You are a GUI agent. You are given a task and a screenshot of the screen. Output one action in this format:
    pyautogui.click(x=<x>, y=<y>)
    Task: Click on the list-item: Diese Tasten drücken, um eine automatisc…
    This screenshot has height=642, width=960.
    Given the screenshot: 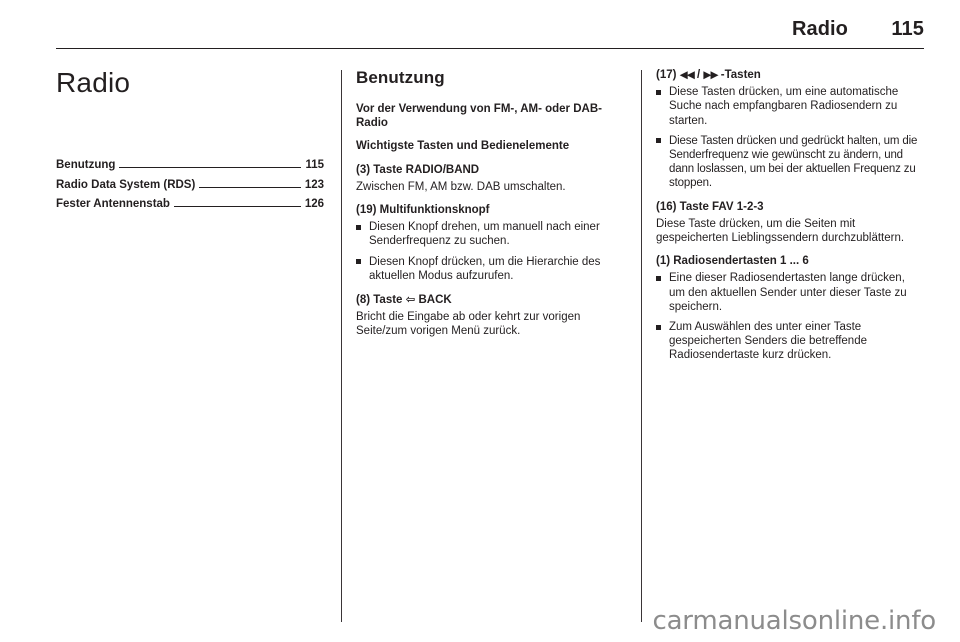 What is the action you would take?
    pyautogui.click(x=790, y=106)
    